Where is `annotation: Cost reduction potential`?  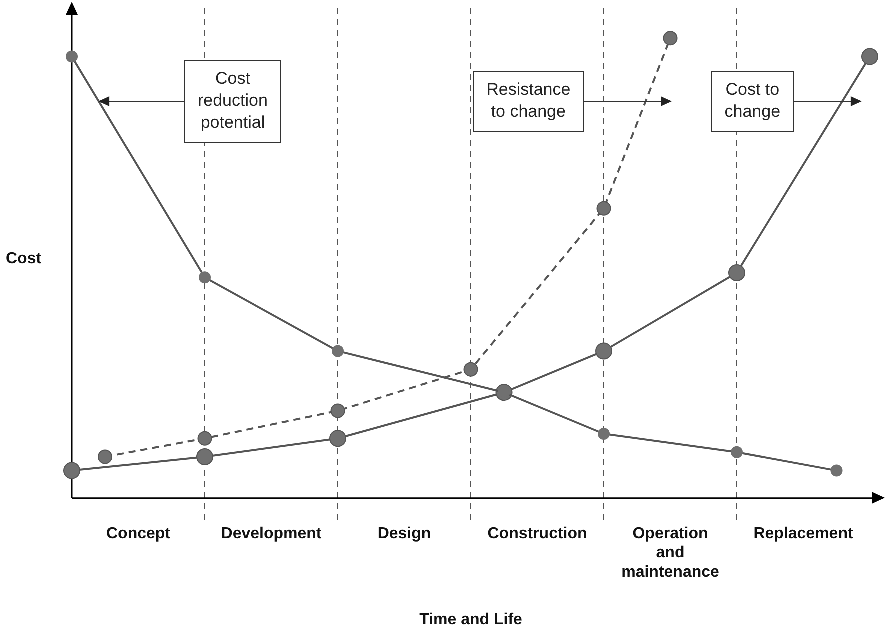
annotation: Cost reduction potential is located at coordinates (233, 100).